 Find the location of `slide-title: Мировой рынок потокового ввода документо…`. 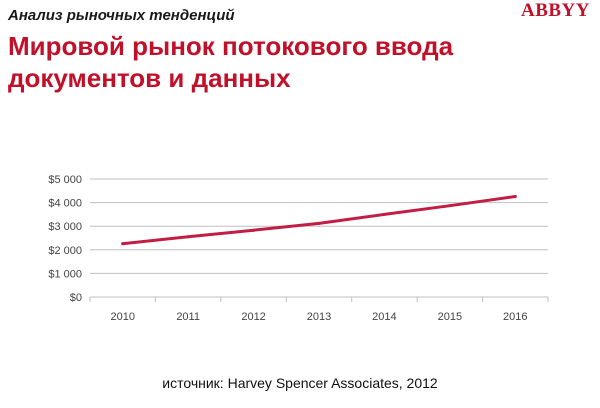

slide-title: Мировой рынок потокового ввода документо… is located at coordinates (231, 62).